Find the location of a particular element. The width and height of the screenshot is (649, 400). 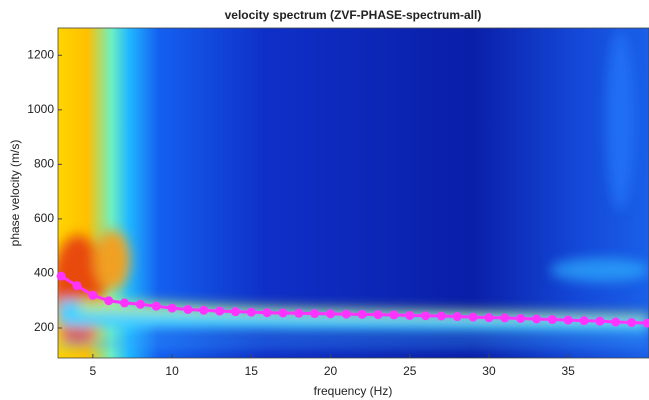

y-tick-label: 1200 is located at coordinates (40, 54).